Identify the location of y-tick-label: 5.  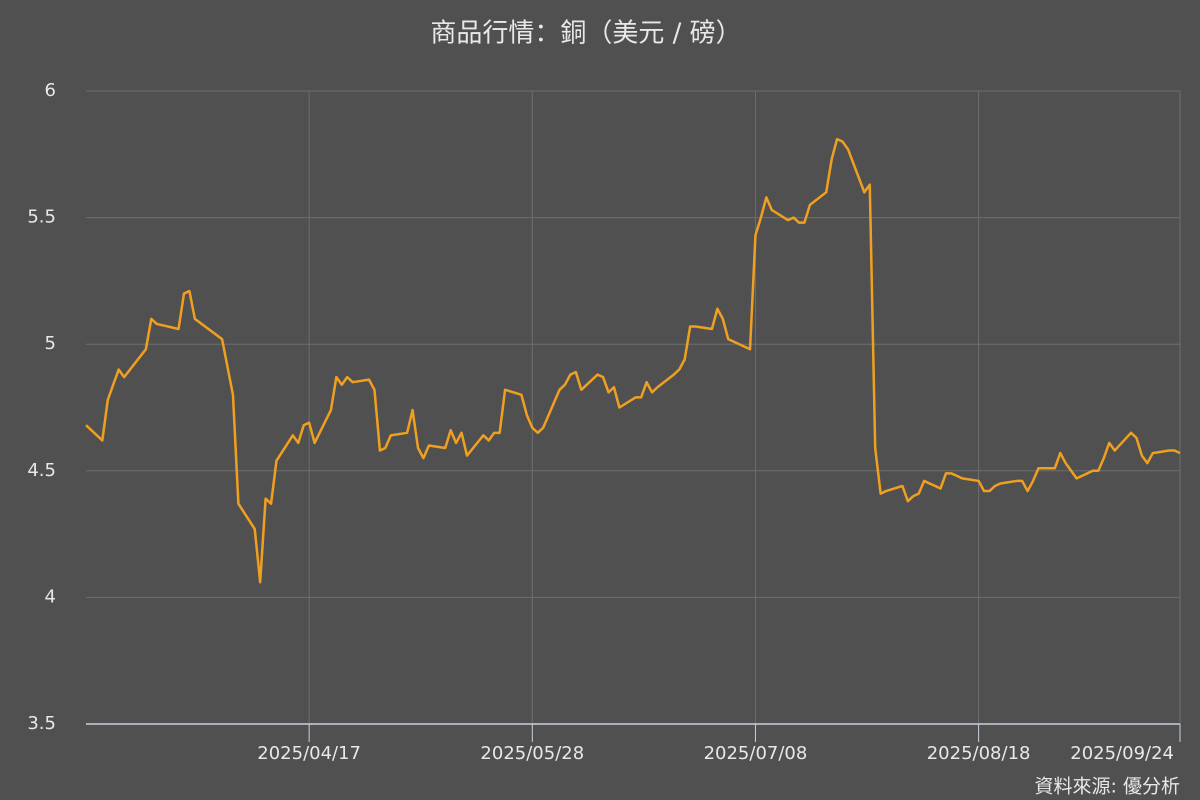
(50, 343).